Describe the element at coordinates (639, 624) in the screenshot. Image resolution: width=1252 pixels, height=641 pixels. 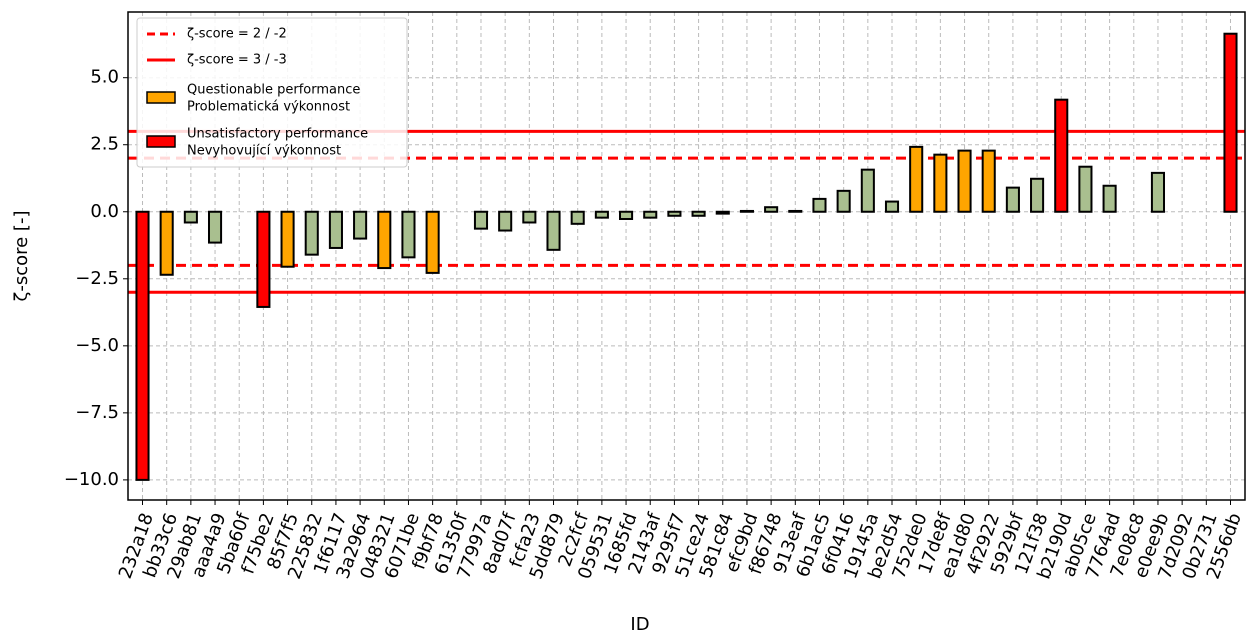
I see `x-axis-label: ID` at that location.